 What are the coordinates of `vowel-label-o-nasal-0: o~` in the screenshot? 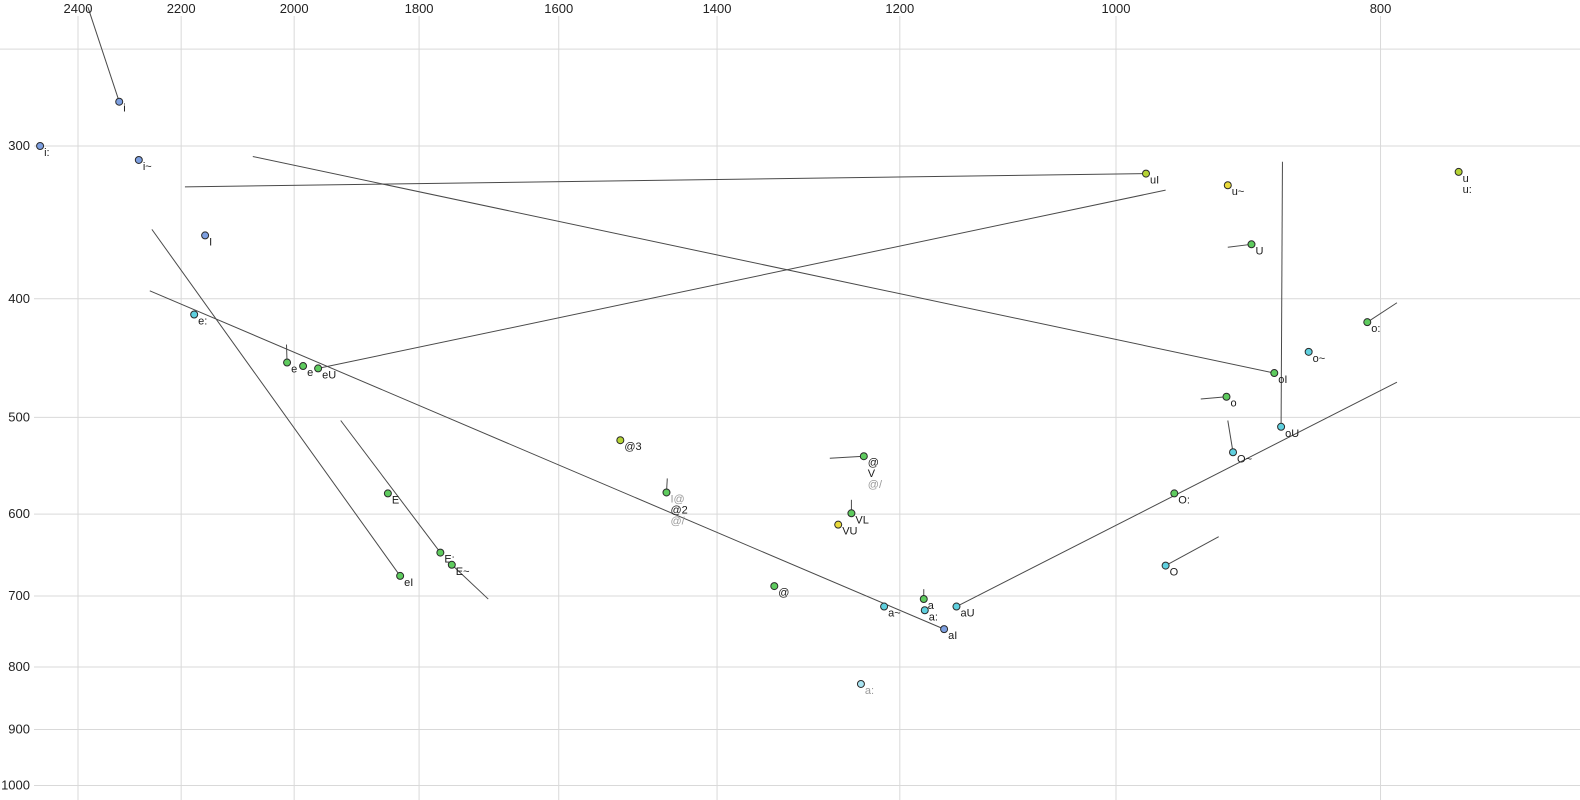 It's located at (1319, 359).